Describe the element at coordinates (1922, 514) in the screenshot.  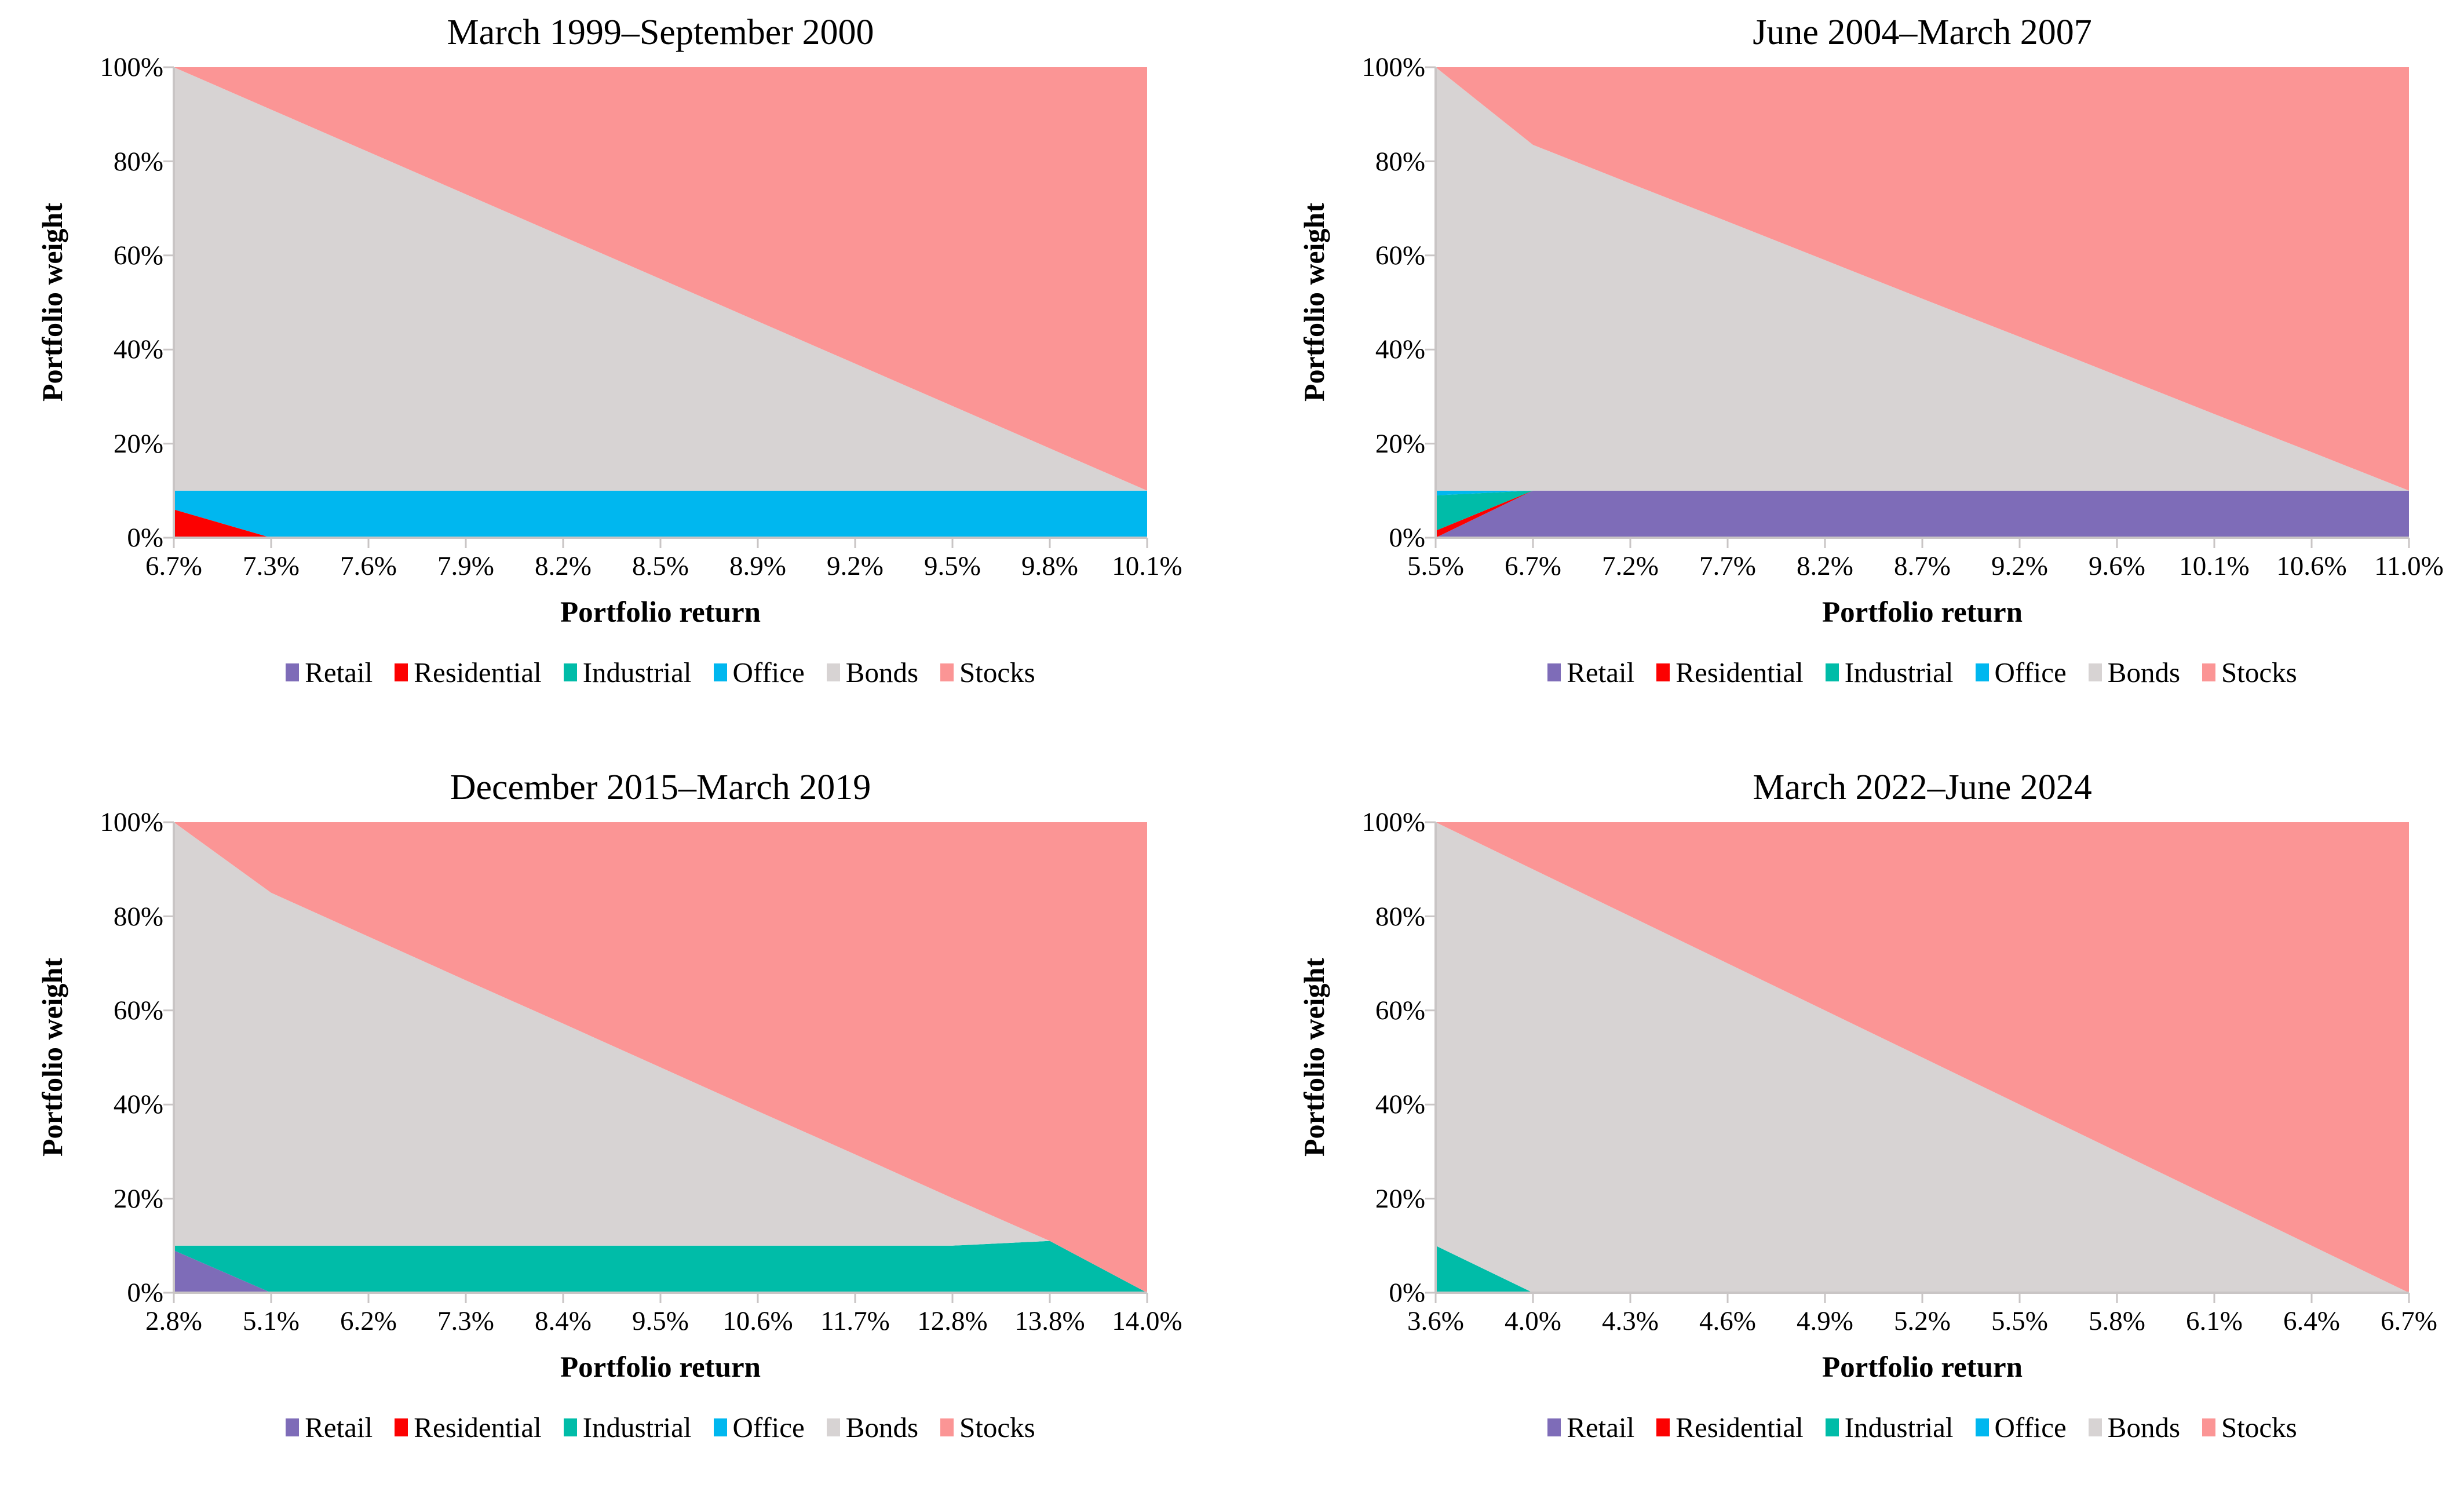
I see `area-series-retail` at that location.